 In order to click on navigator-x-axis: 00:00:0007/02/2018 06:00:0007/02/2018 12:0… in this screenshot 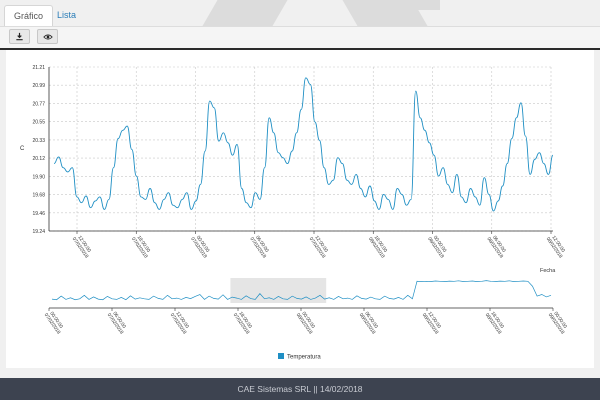, I will do `click(306, 322)`.